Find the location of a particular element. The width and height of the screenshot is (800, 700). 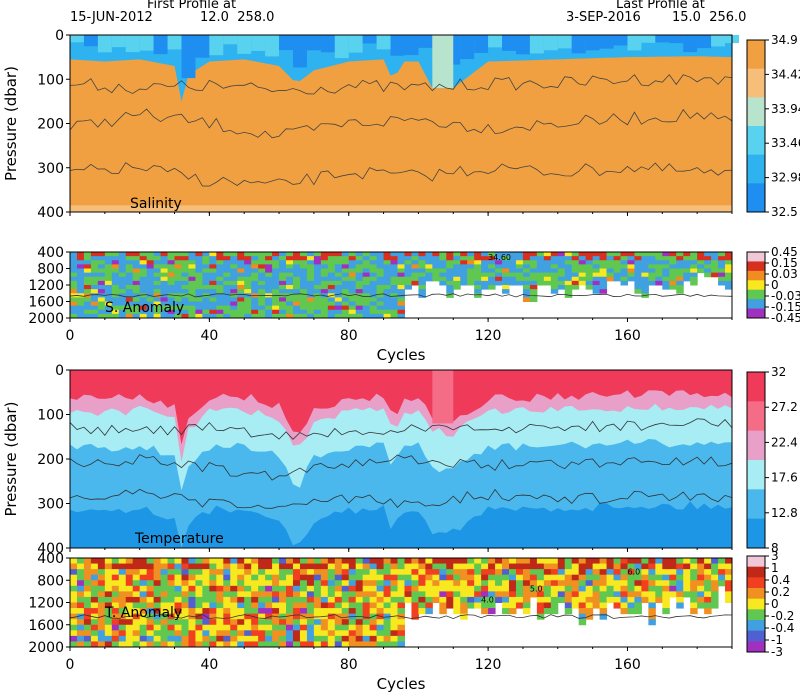

colorbar: 34.934.4233.9433.4632.9832.5 is located at coordinates (773, 126).